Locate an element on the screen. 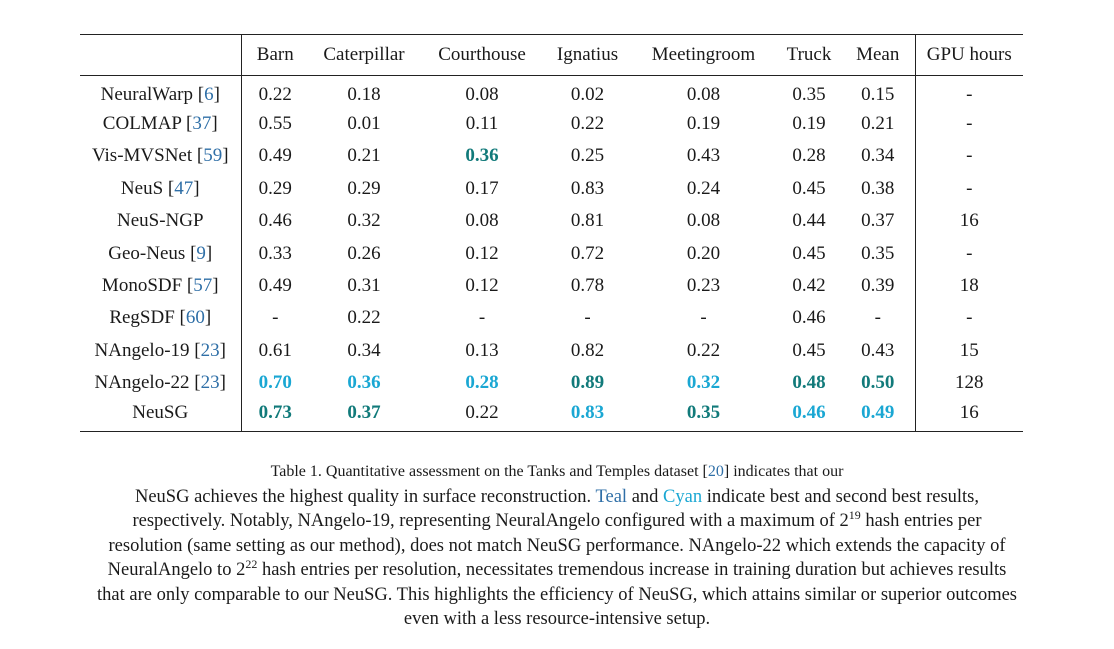 The height and width of the screenshot is (649, 1114). value-cell: 0.36 is located at coordinates (364, 383).